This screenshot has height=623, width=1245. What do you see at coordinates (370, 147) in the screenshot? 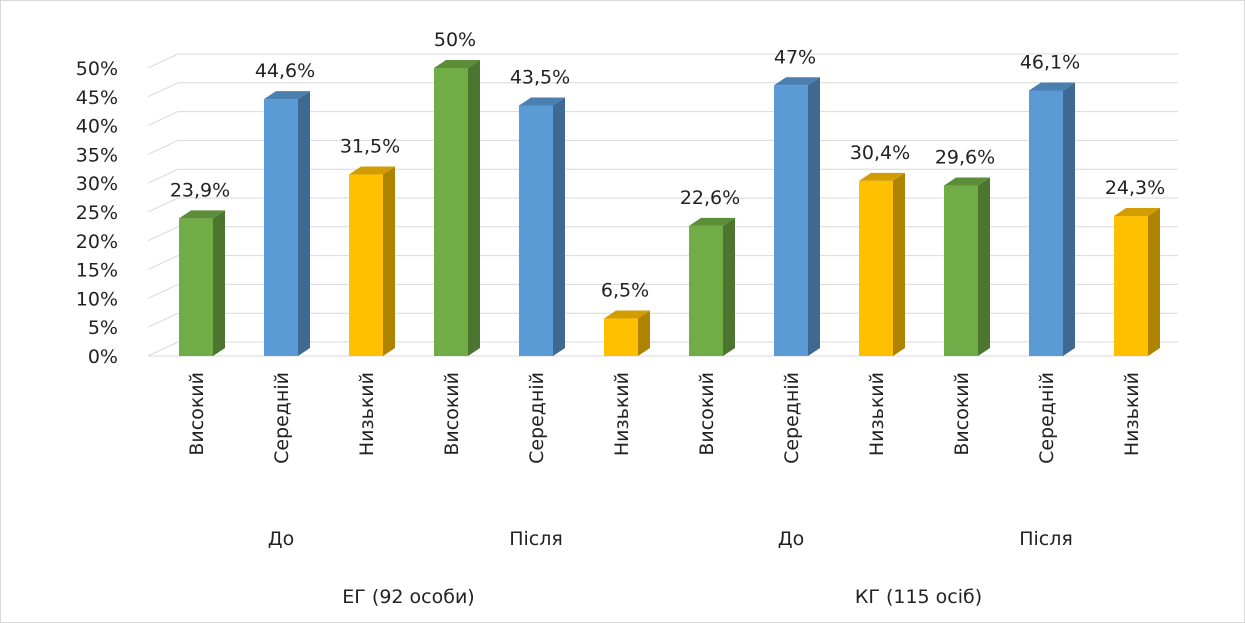
I see `data-label: 31,5%` at bounding box center [370, 147].